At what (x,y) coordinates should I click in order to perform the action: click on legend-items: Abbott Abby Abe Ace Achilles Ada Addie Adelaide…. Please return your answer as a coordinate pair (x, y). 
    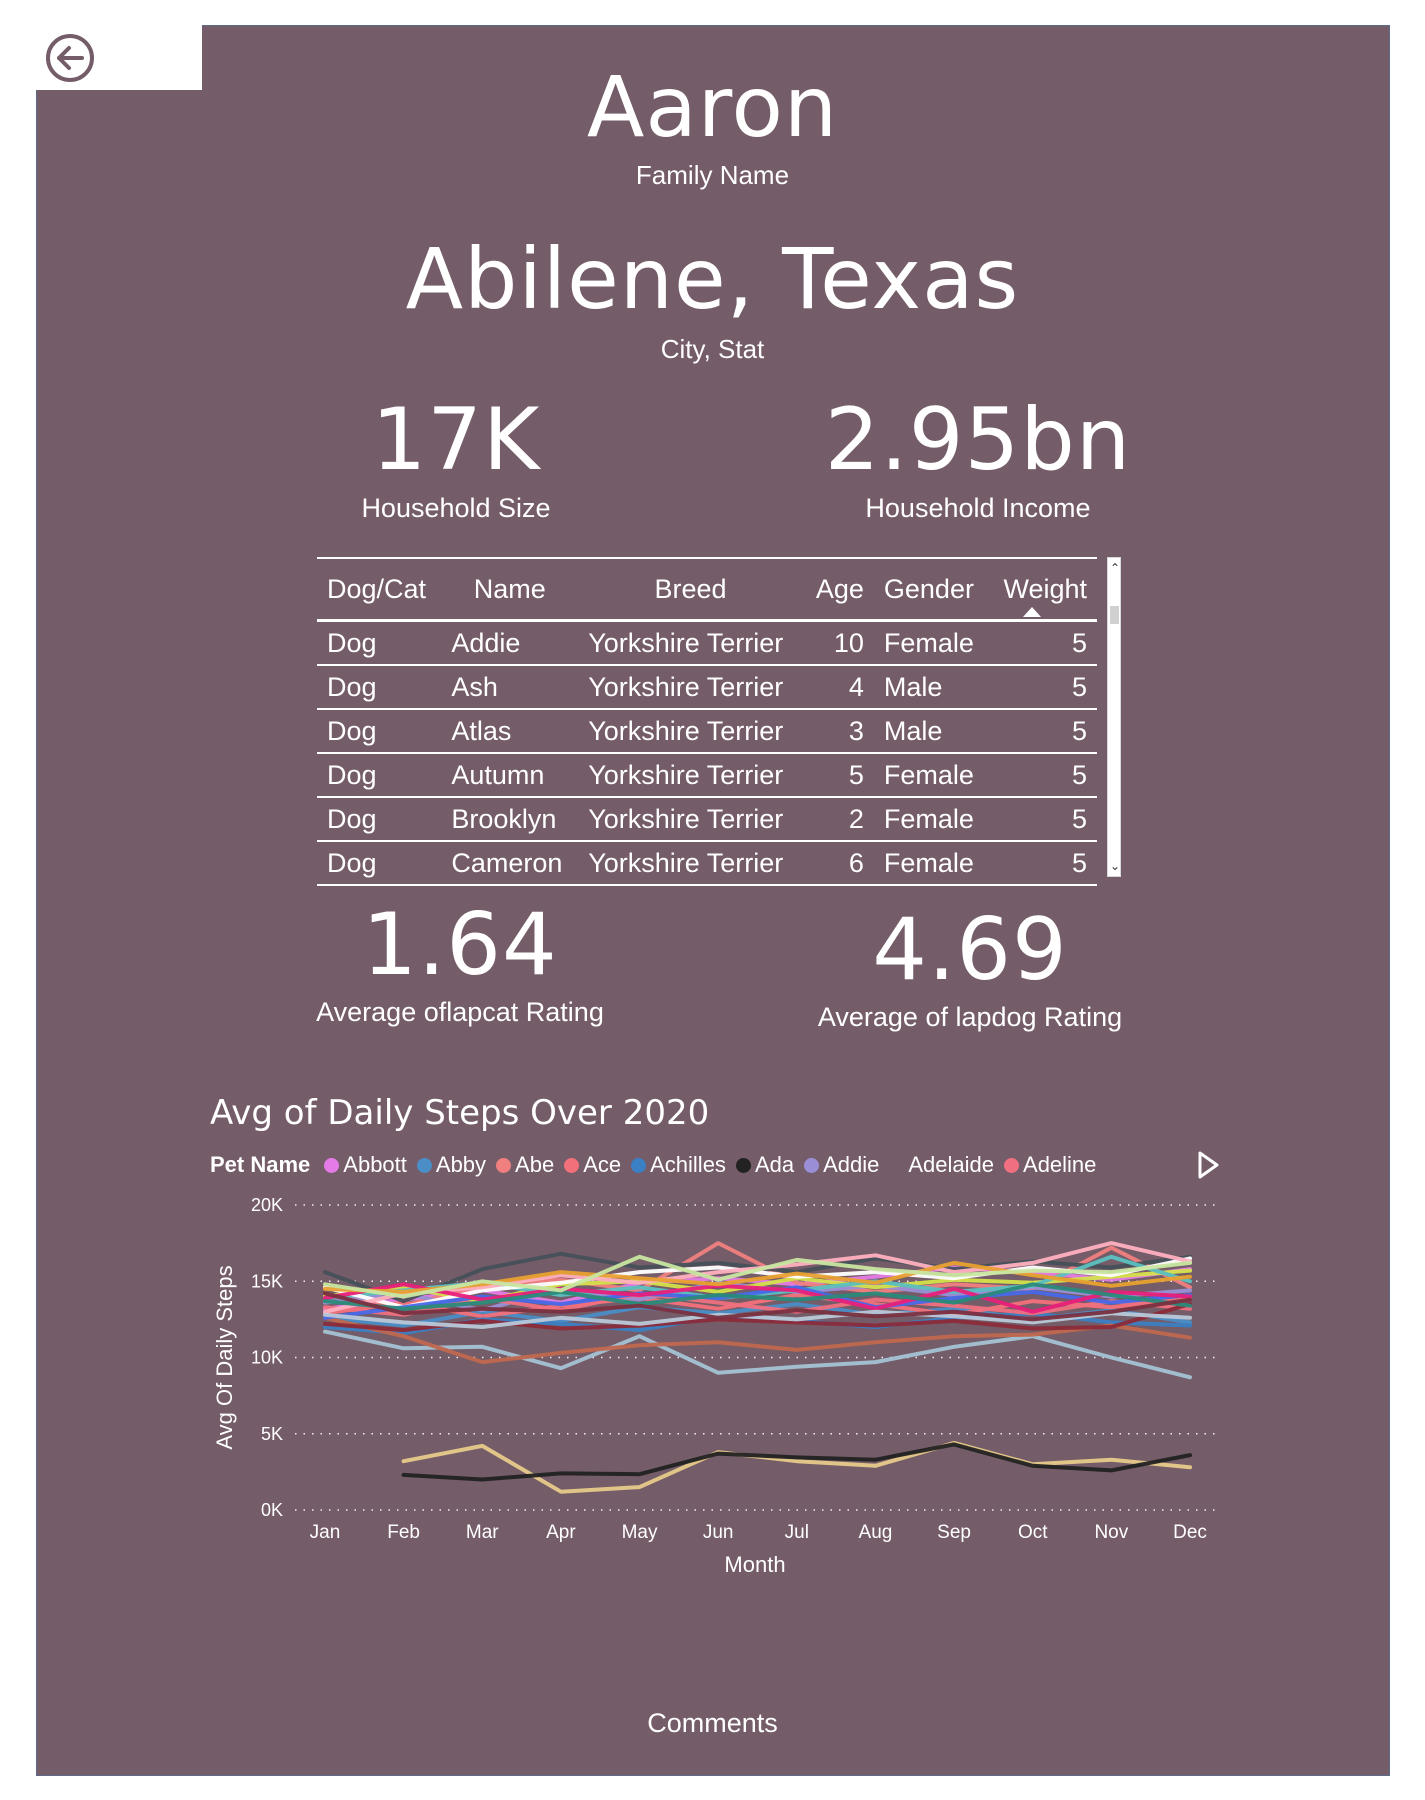
    Looking at the image, I should click on (715, 1165).